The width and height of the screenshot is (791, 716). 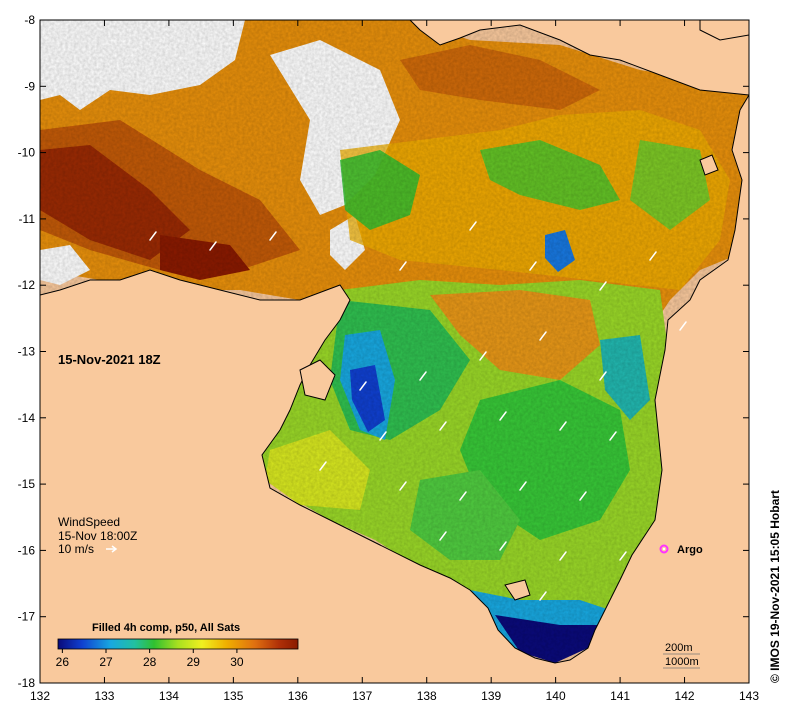 I want to click on colorbar-ticks: 26 27 28 29 30, so click(x=150, y=659).